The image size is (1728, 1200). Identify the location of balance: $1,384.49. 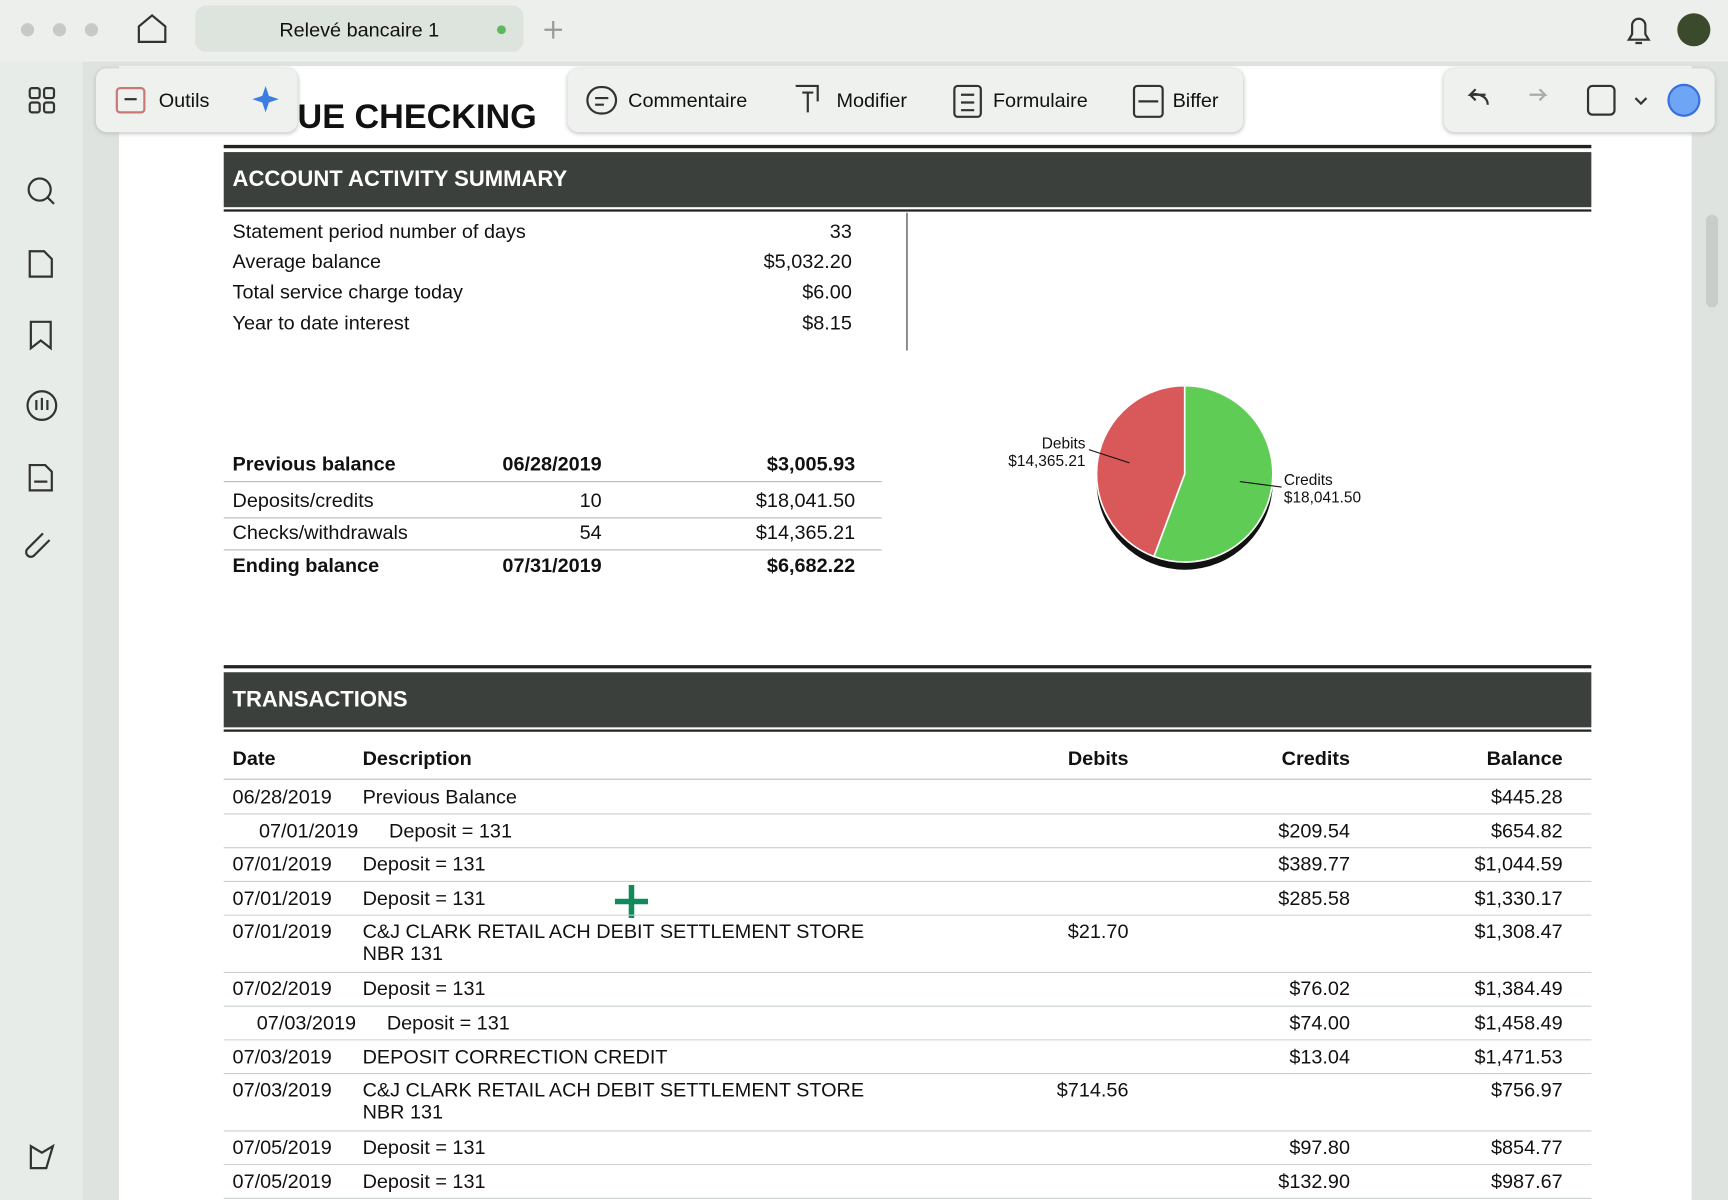
(1518, 988).